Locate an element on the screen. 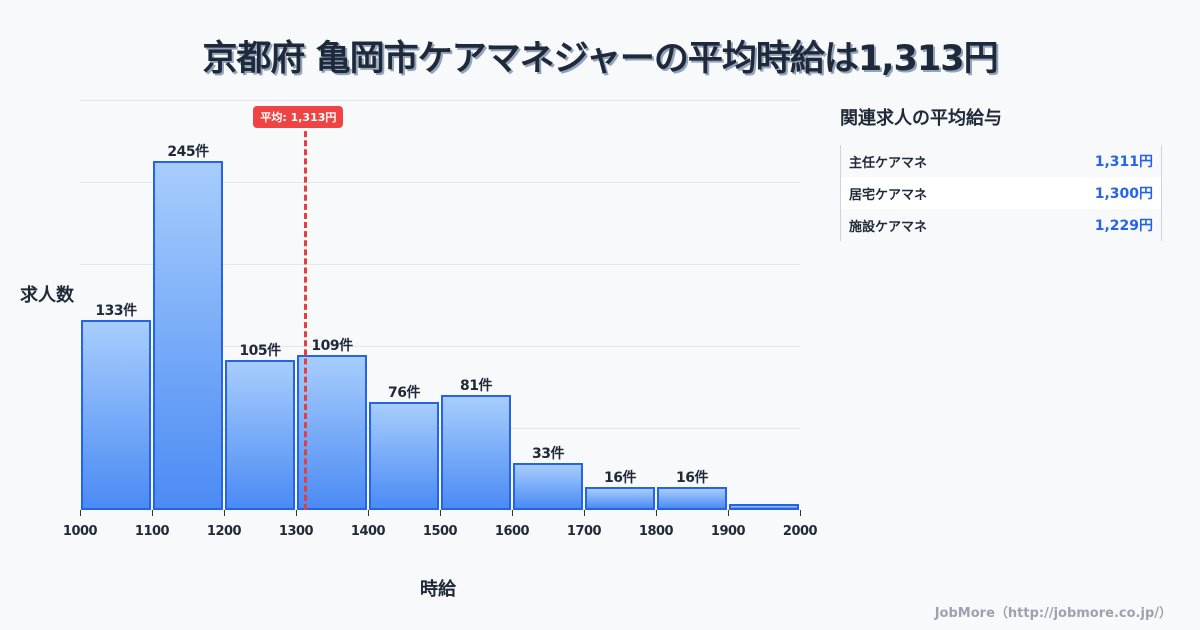  related-salary-title: 関連求人の平均給与 is located at coordinates (921, 118).